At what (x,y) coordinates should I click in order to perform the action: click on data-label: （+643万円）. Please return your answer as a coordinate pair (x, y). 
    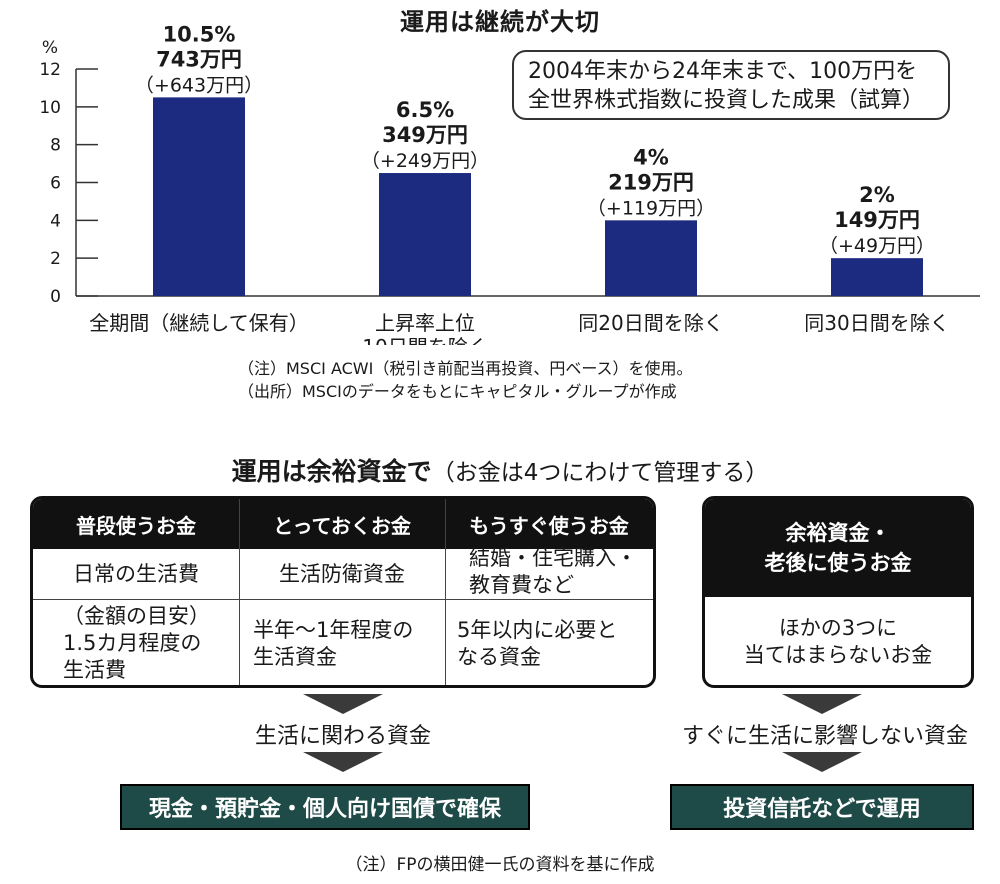
    Looking at the image, I should click on (199, 85).